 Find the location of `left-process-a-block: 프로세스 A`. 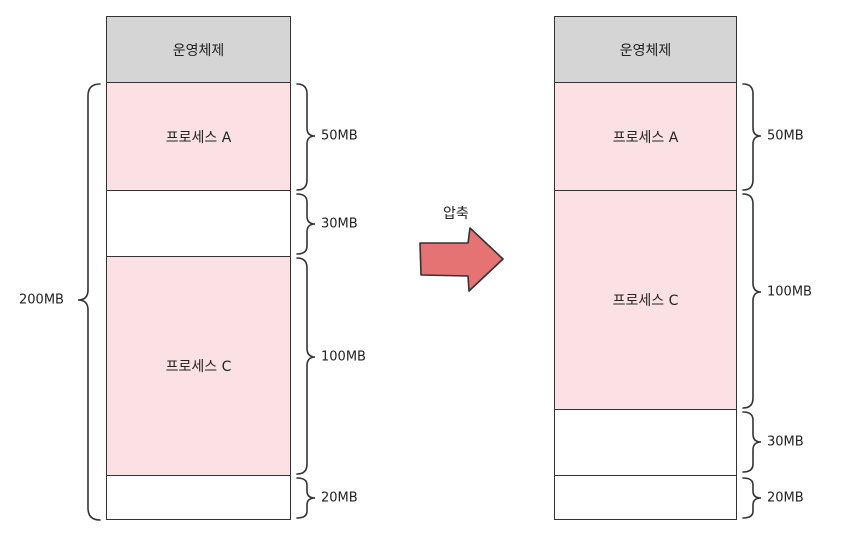

left-process-a-block: 프로세스 A is located at coordinates (198, 137).